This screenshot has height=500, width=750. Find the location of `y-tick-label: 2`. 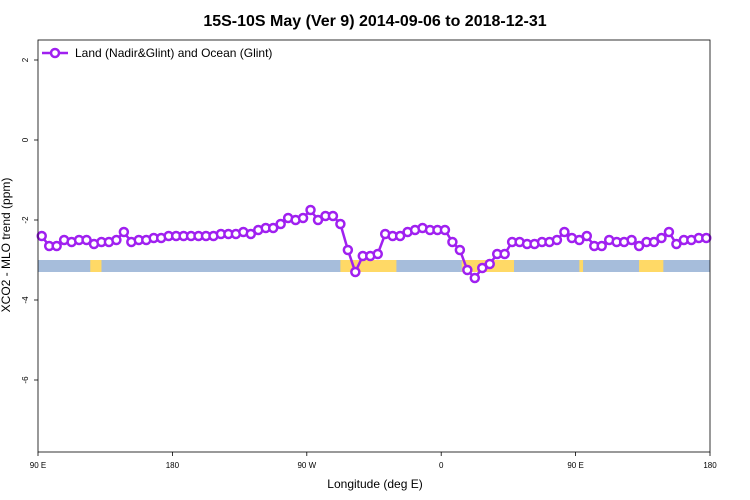

y-tick-label: 2 is located at coordinates (25, 59).